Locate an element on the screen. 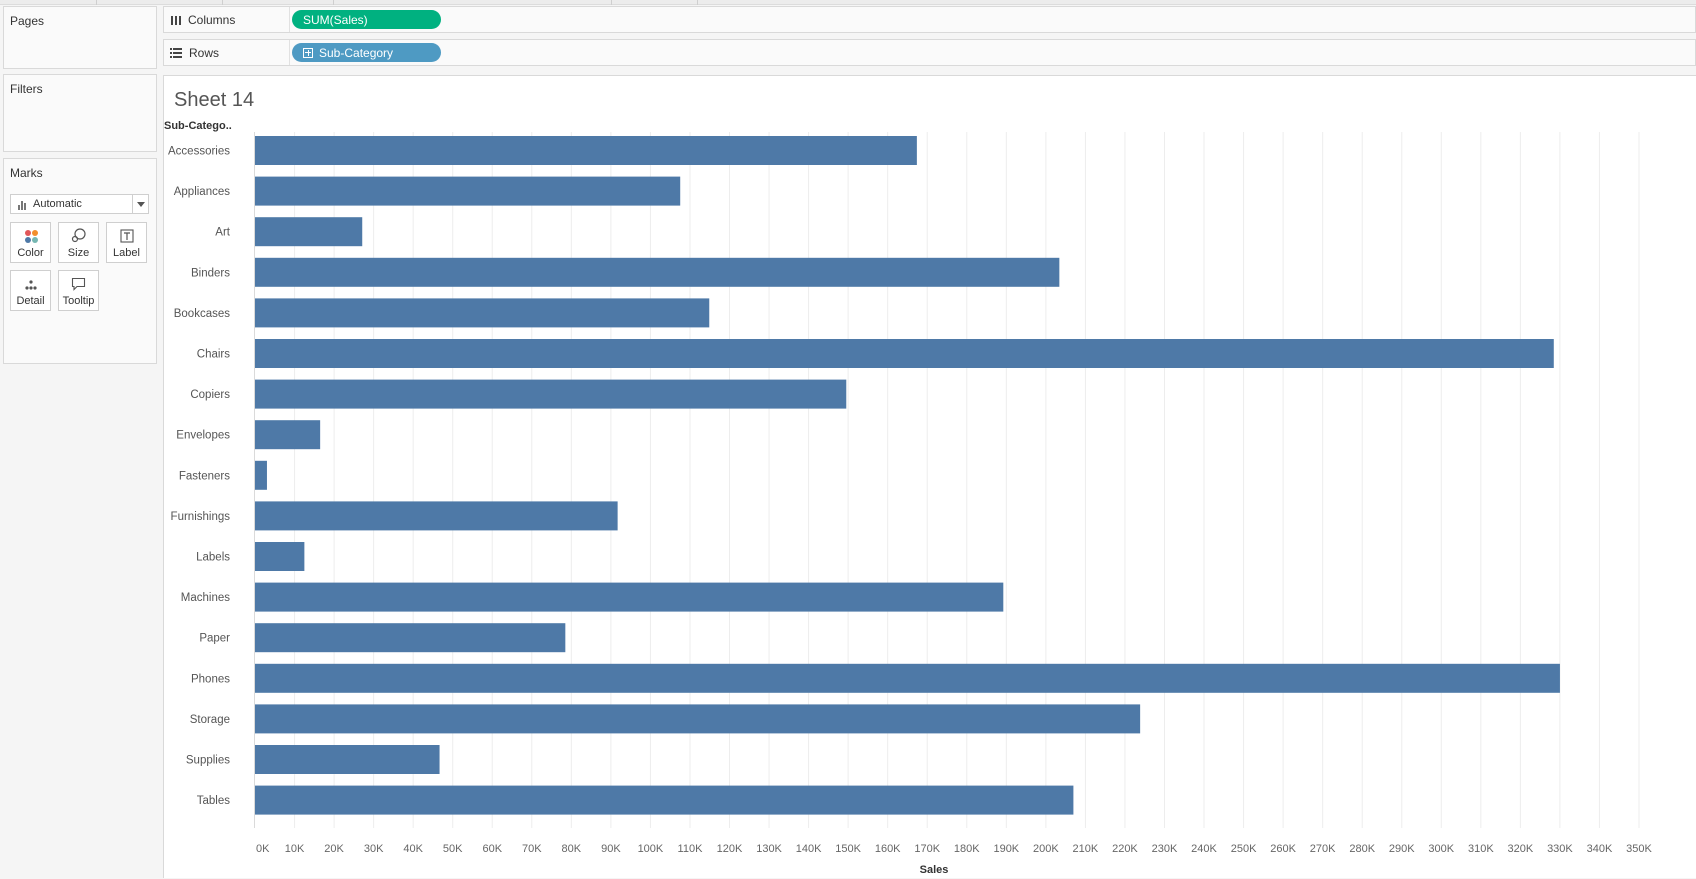 This screenshot has height=879, width=1696. x-tick-label: 350K is located at coordinates (1639, 849).